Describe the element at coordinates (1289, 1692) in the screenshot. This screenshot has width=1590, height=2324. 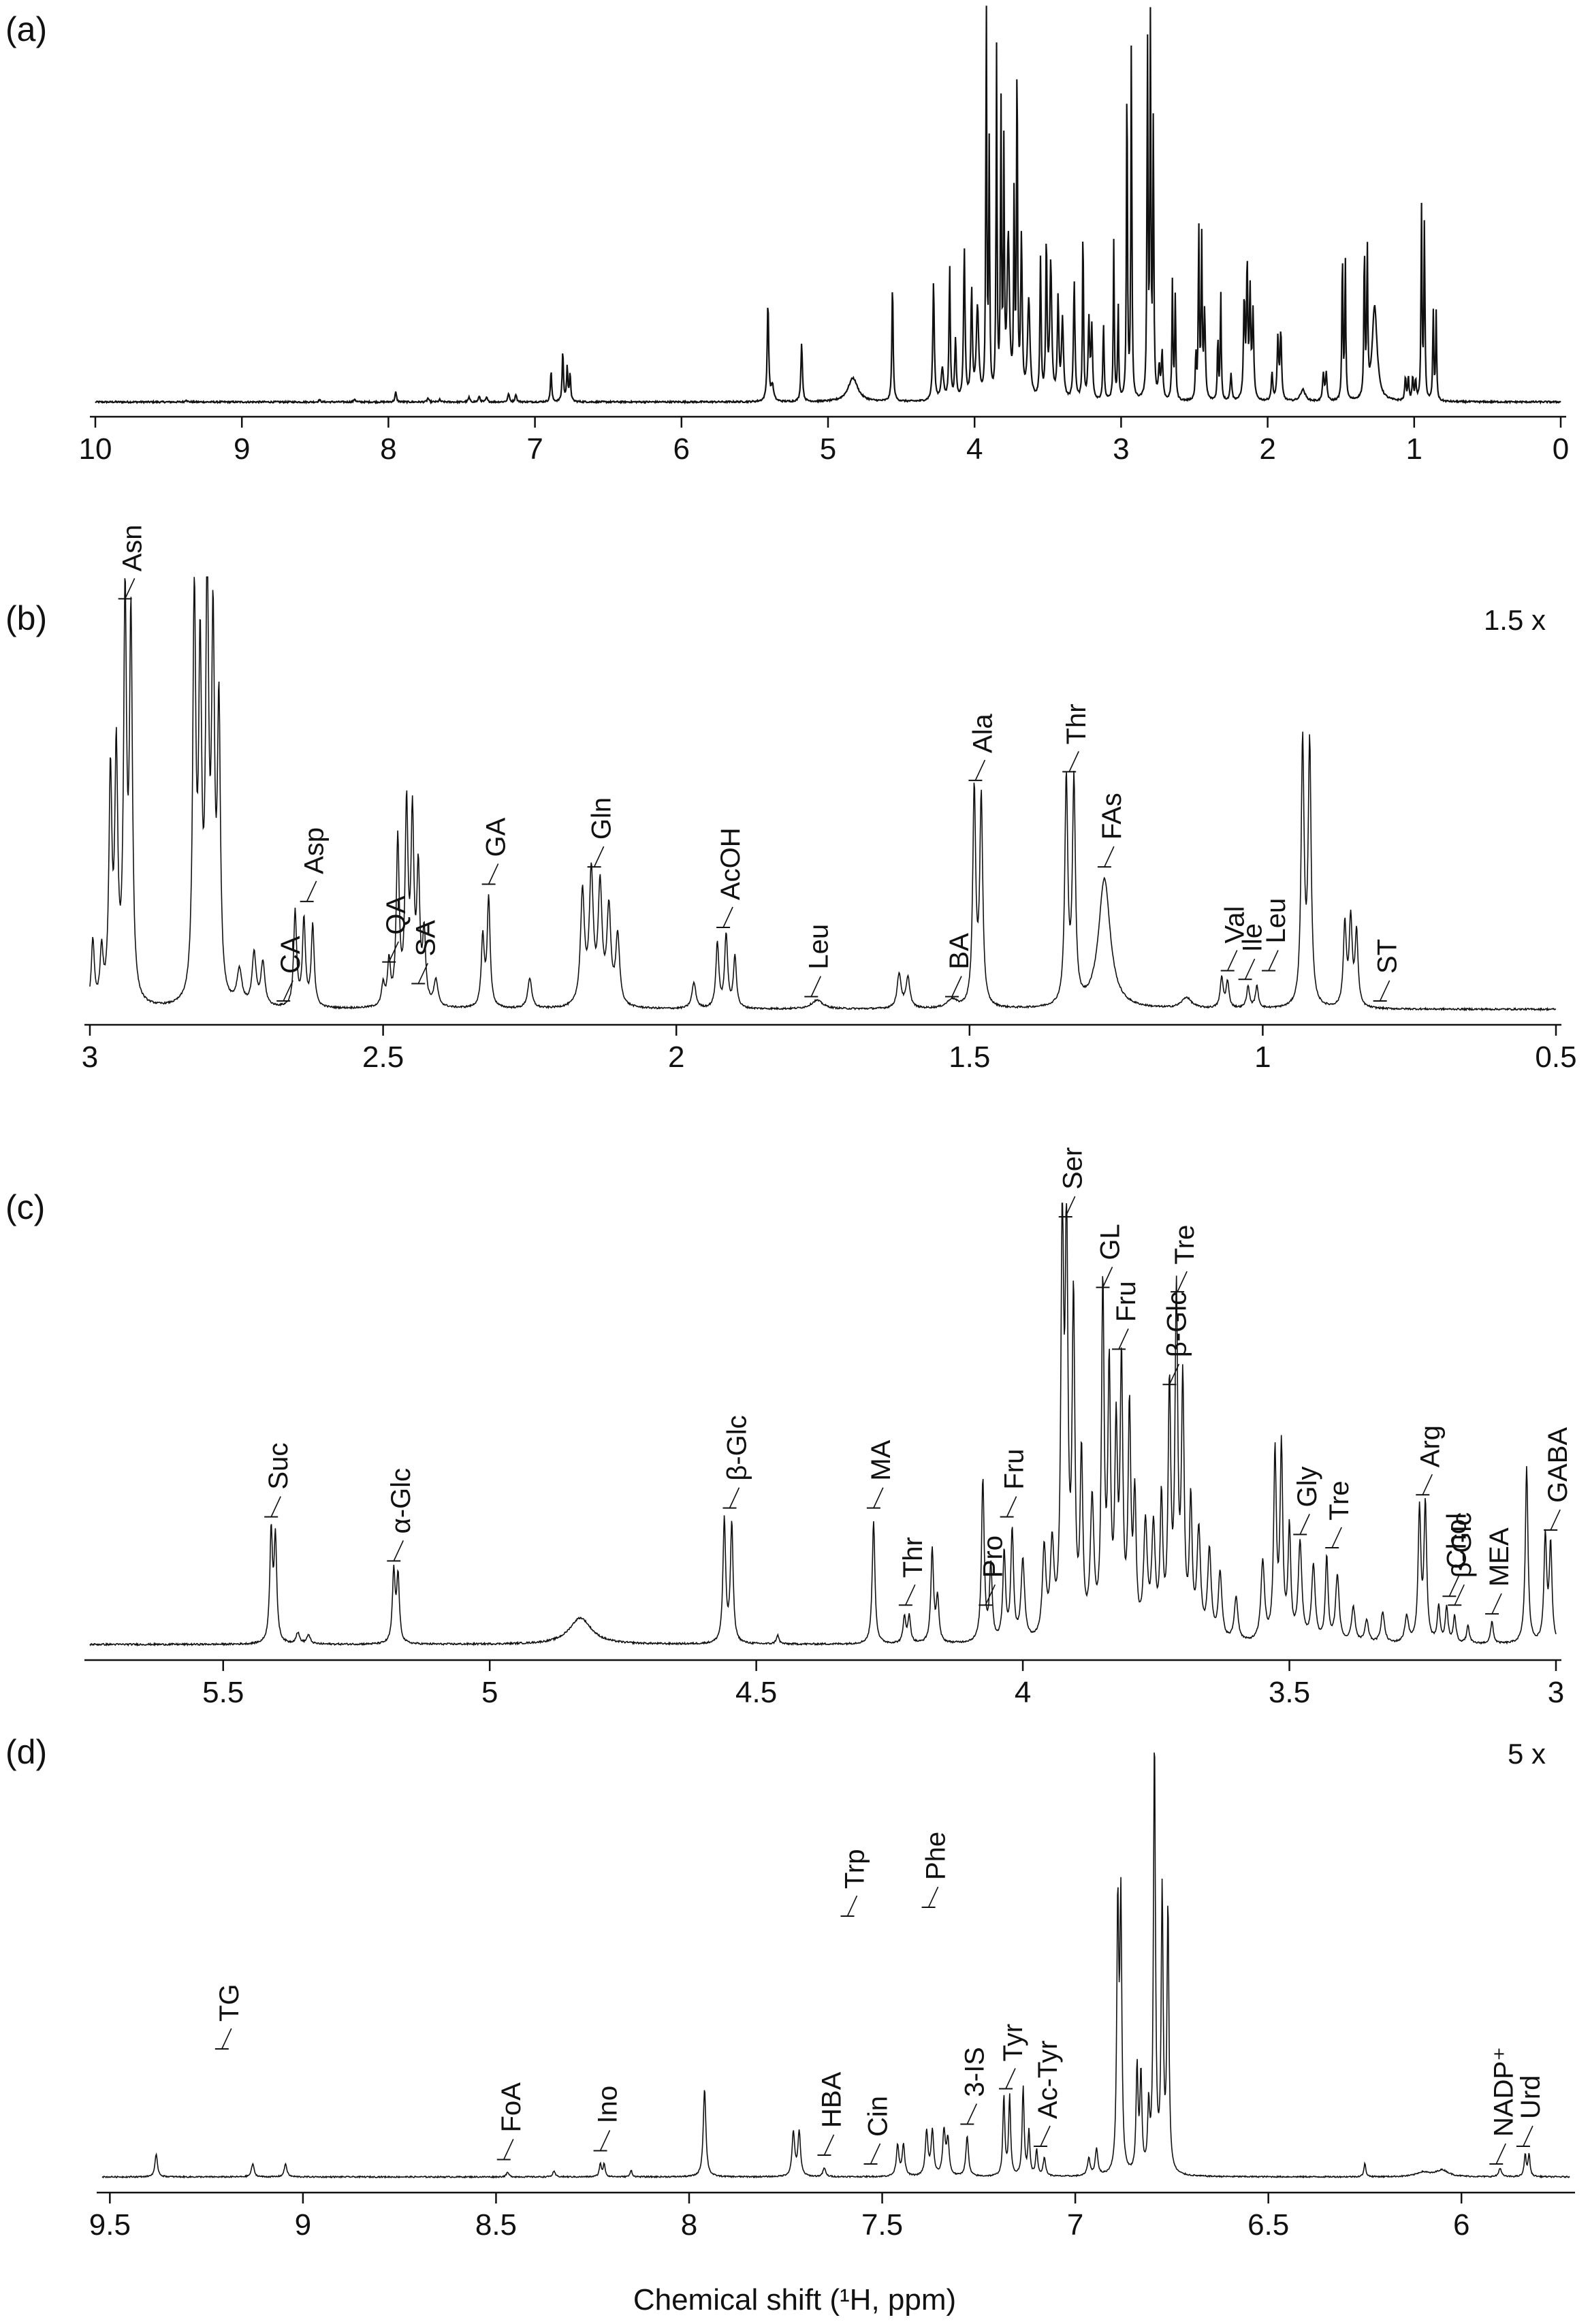
I see `x-tick-label: 3.5` at that location.